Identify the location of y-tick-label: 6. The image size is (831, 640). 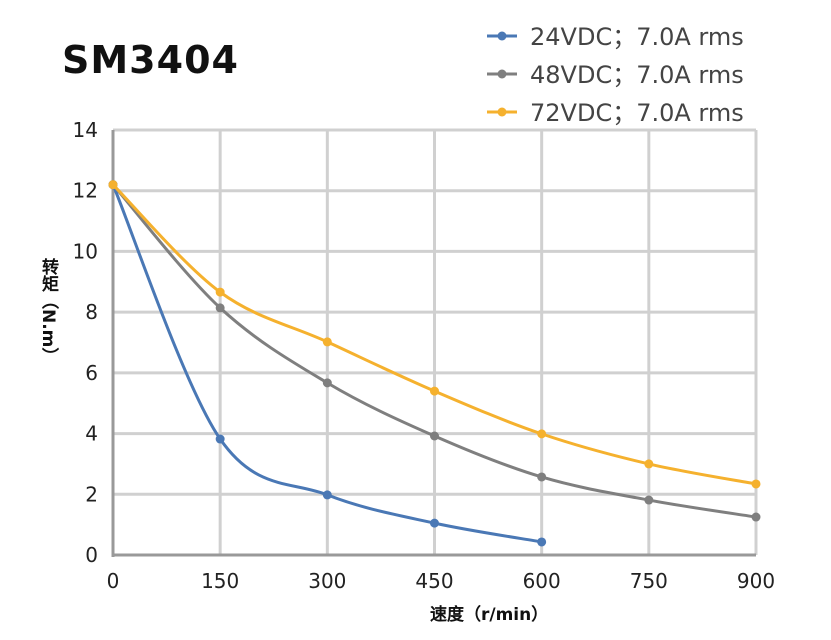
(91, 373).